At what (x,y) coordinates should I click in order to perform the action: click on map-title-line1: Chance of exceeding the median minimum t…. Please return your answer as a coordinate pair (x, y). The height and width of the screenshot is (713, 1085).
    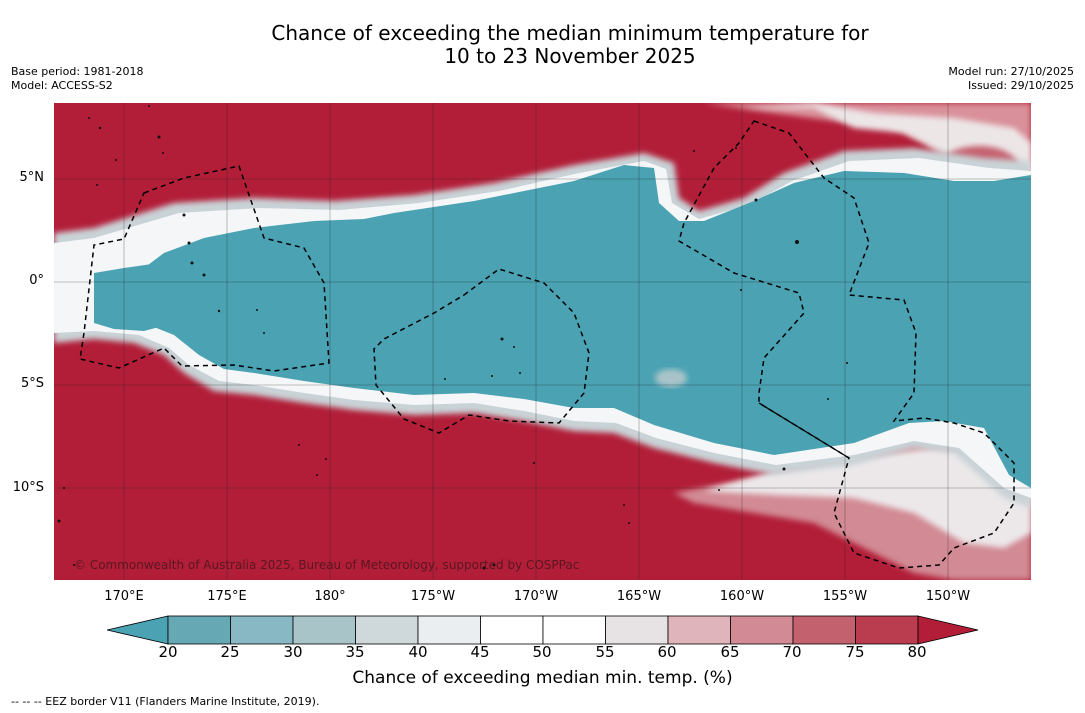
    Looking at the image, I should click on (570, 33).